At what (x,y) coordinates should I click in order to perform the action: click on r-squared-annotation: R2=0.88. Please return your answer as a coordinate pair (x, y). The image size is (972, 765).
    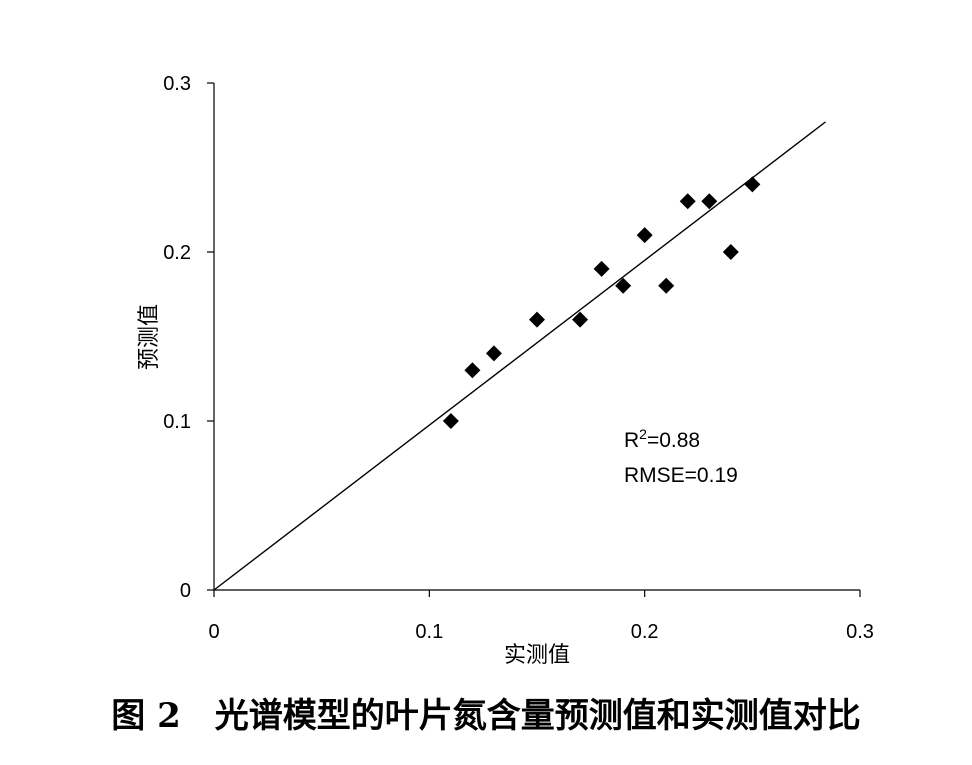
    Looking at the image, I should click on (662, 439).